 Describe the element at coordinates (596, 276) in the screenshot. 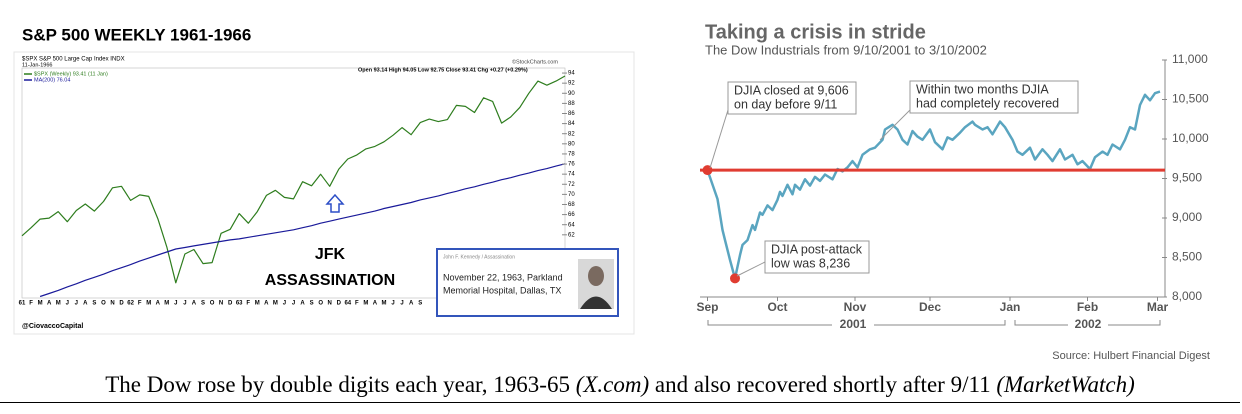

I see `photo-face` at that location.